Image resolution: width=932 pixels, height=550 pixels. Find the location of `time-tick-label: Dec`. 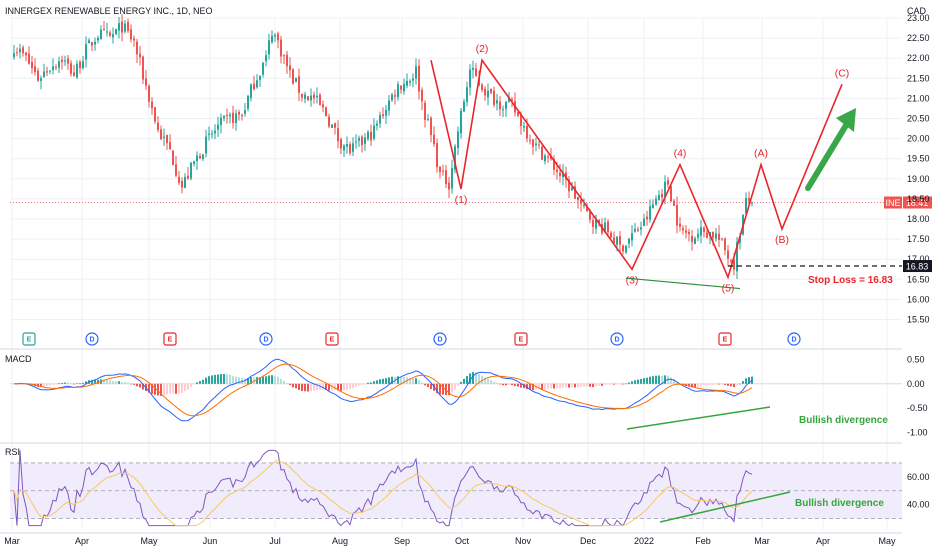

time-tick-label: Dec is located at coordinates (588, 541).